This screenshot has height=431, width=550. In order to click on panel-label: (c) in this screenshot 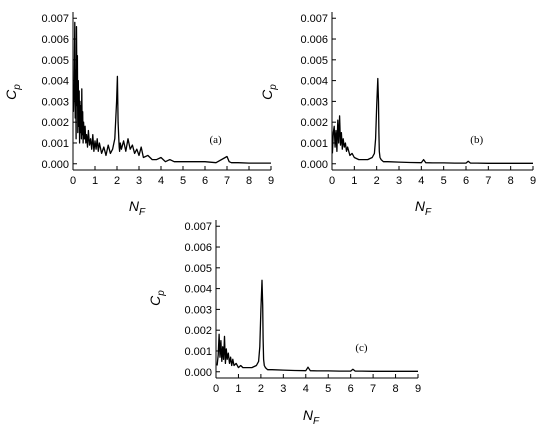, I will do `click(361, 348)`.